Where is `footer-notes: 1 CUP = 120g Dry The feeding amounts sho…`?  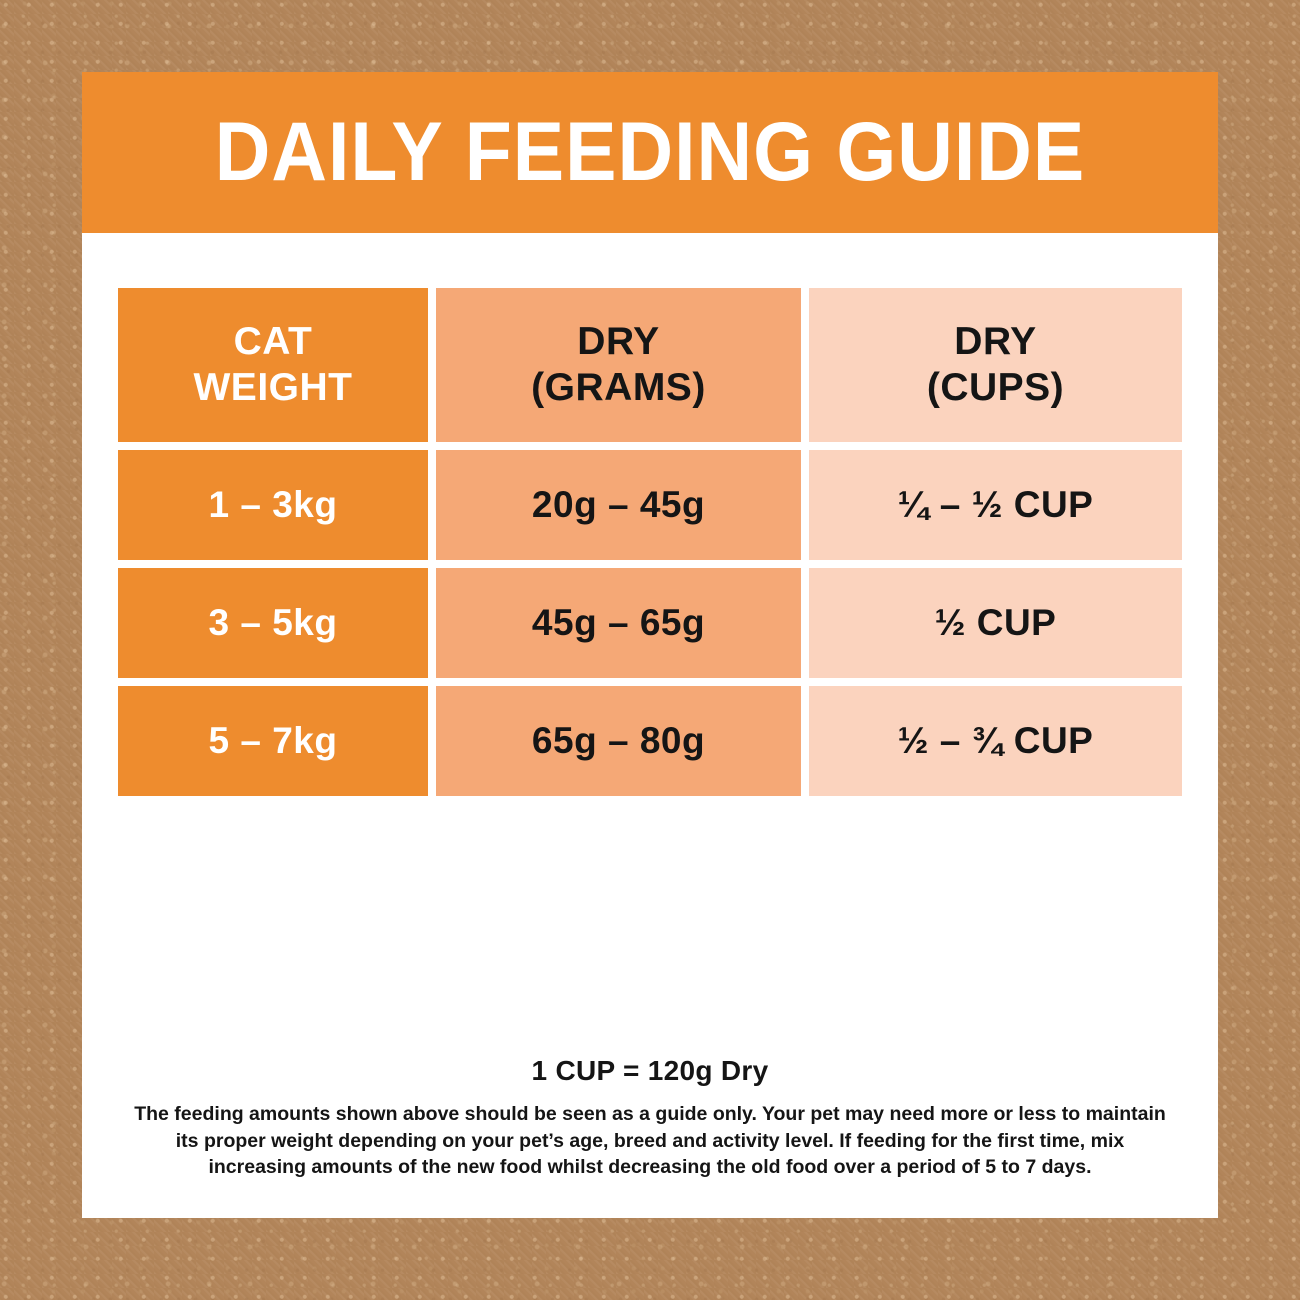 footer-notes: 1 CUP = 120g Dry The feeding amounts sho… is located at coordinates (650, 1118).